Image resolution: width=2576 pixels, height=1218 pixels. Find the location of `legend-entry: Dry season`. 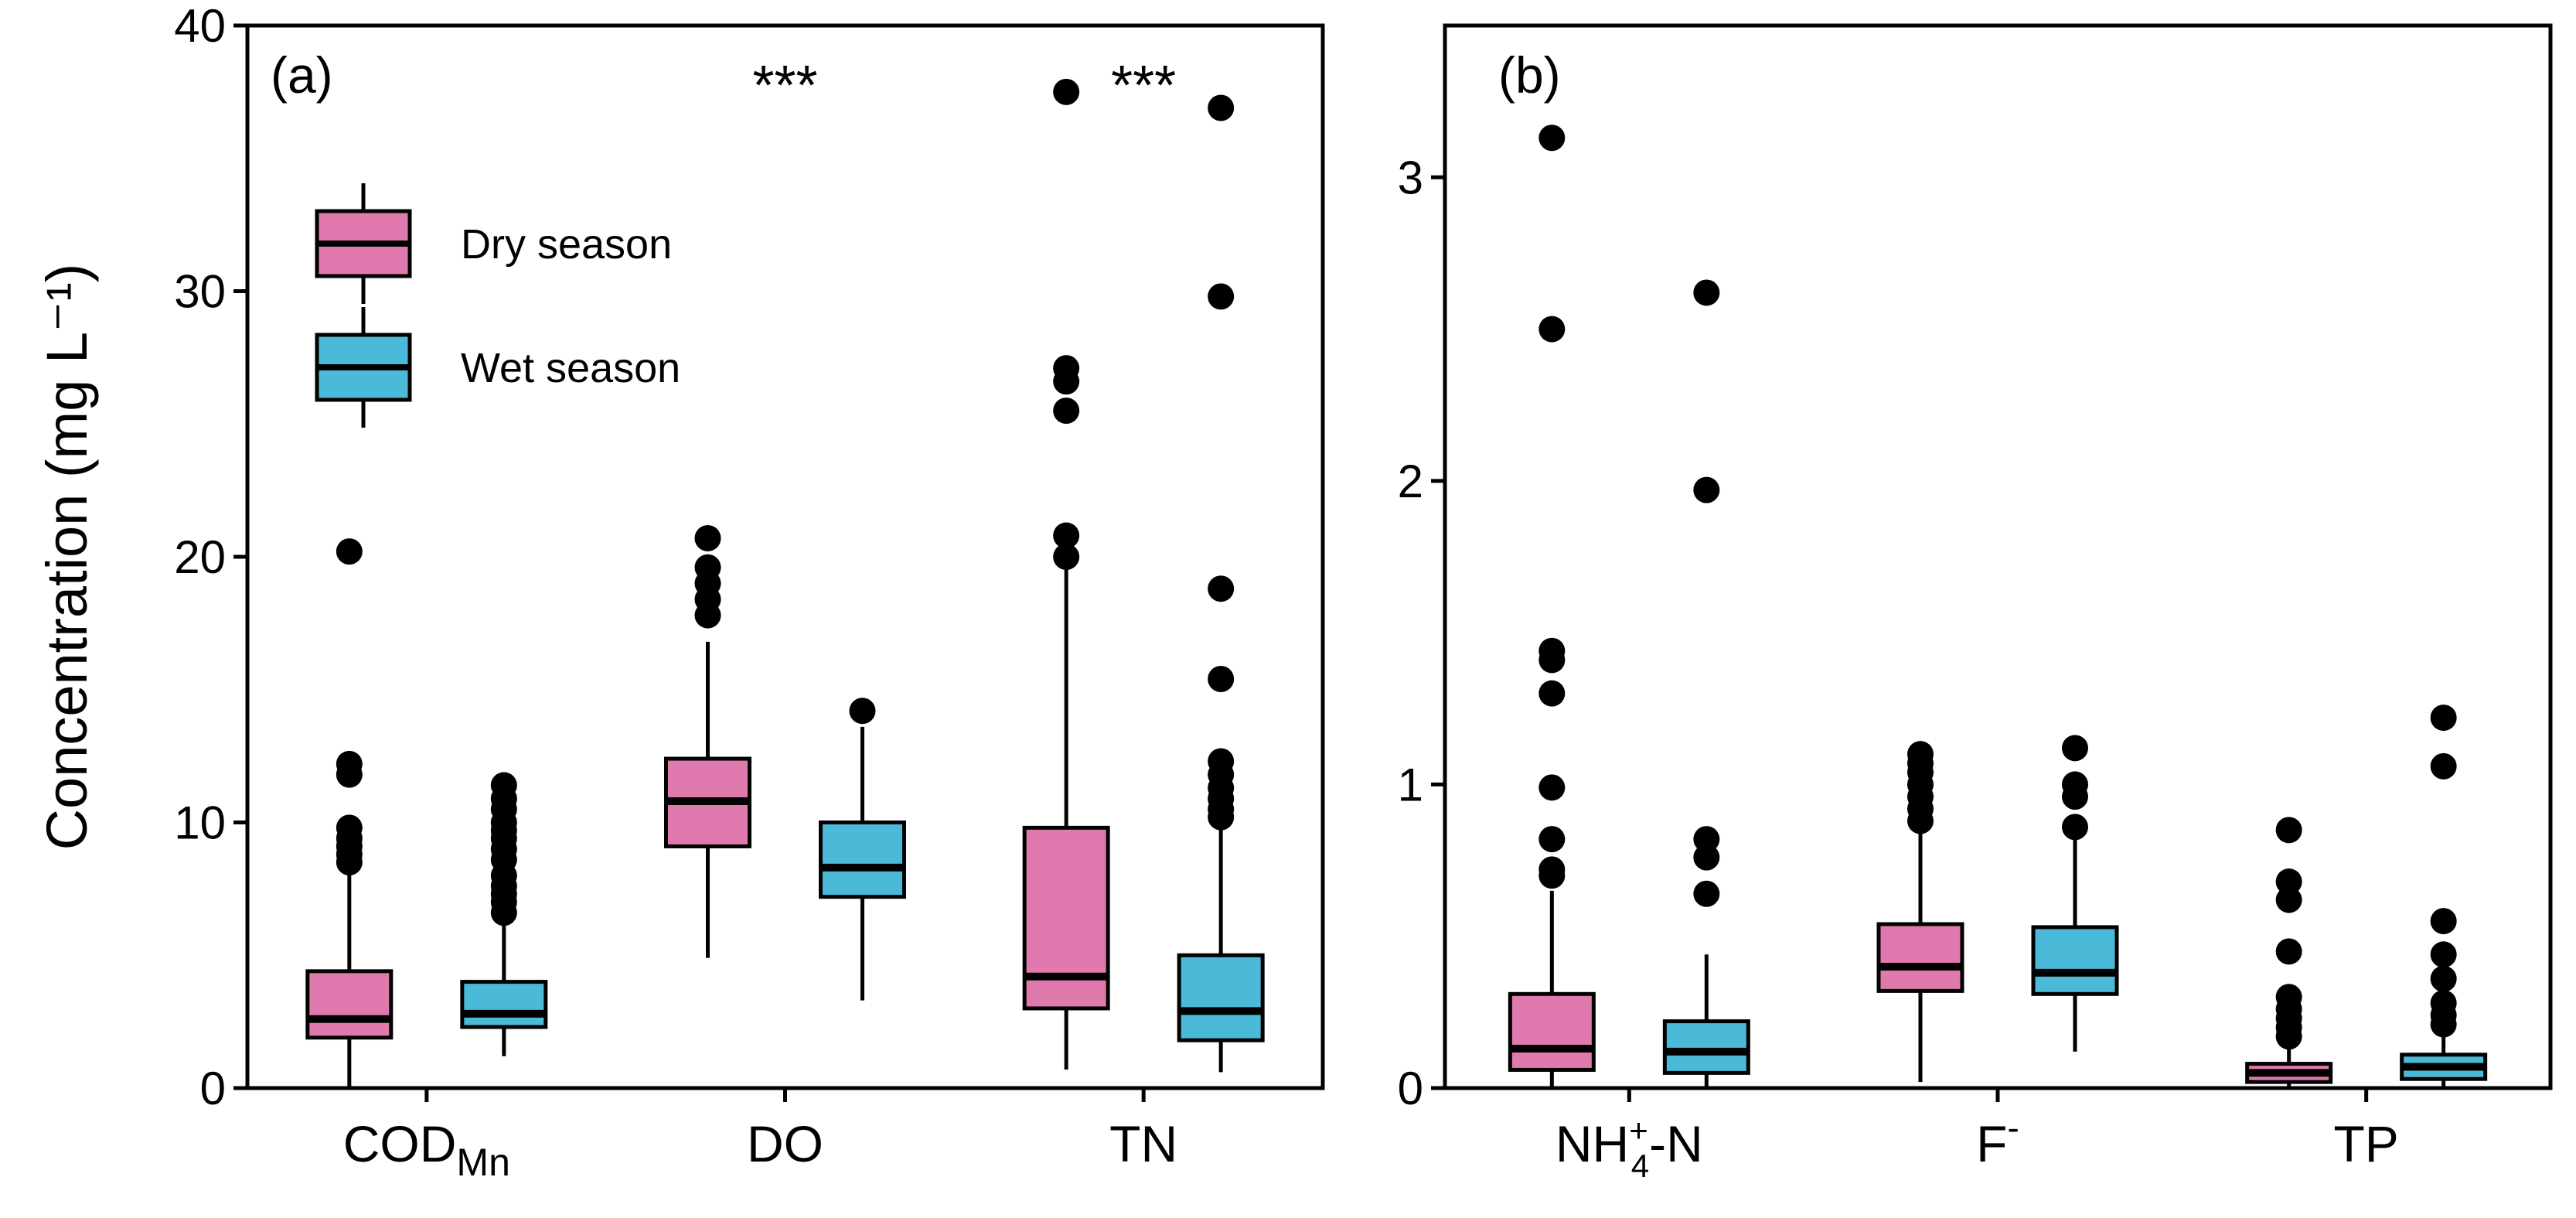

legend-entry: Dry season is located at coordinates (493, 244).